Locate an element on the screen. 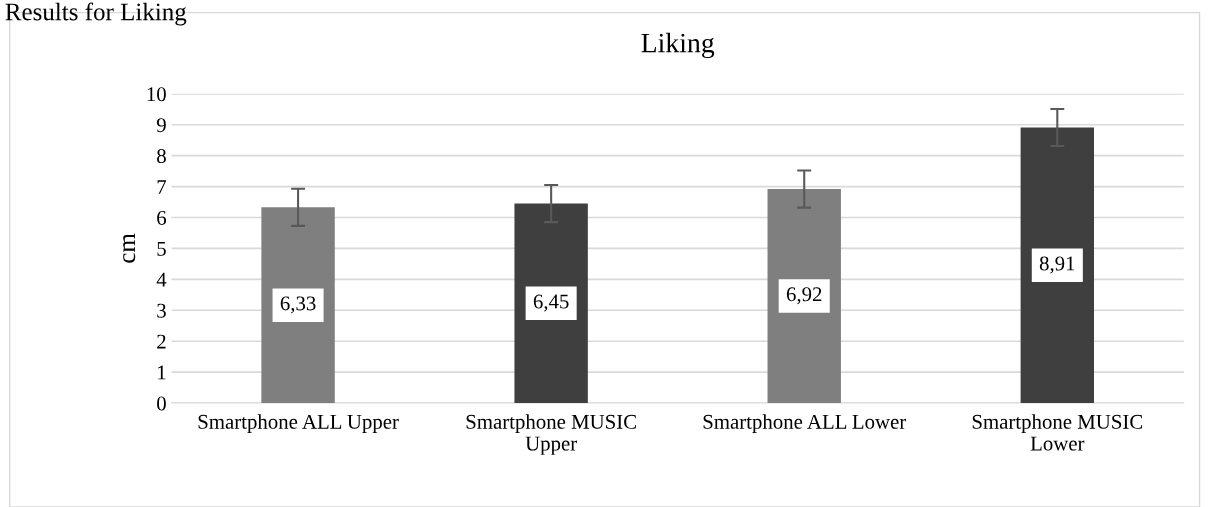 The width and height of the screenshot is (1208, 507). x-tick-label: Smartphone MUSIC Lower is located at coordinates (1057, 432).